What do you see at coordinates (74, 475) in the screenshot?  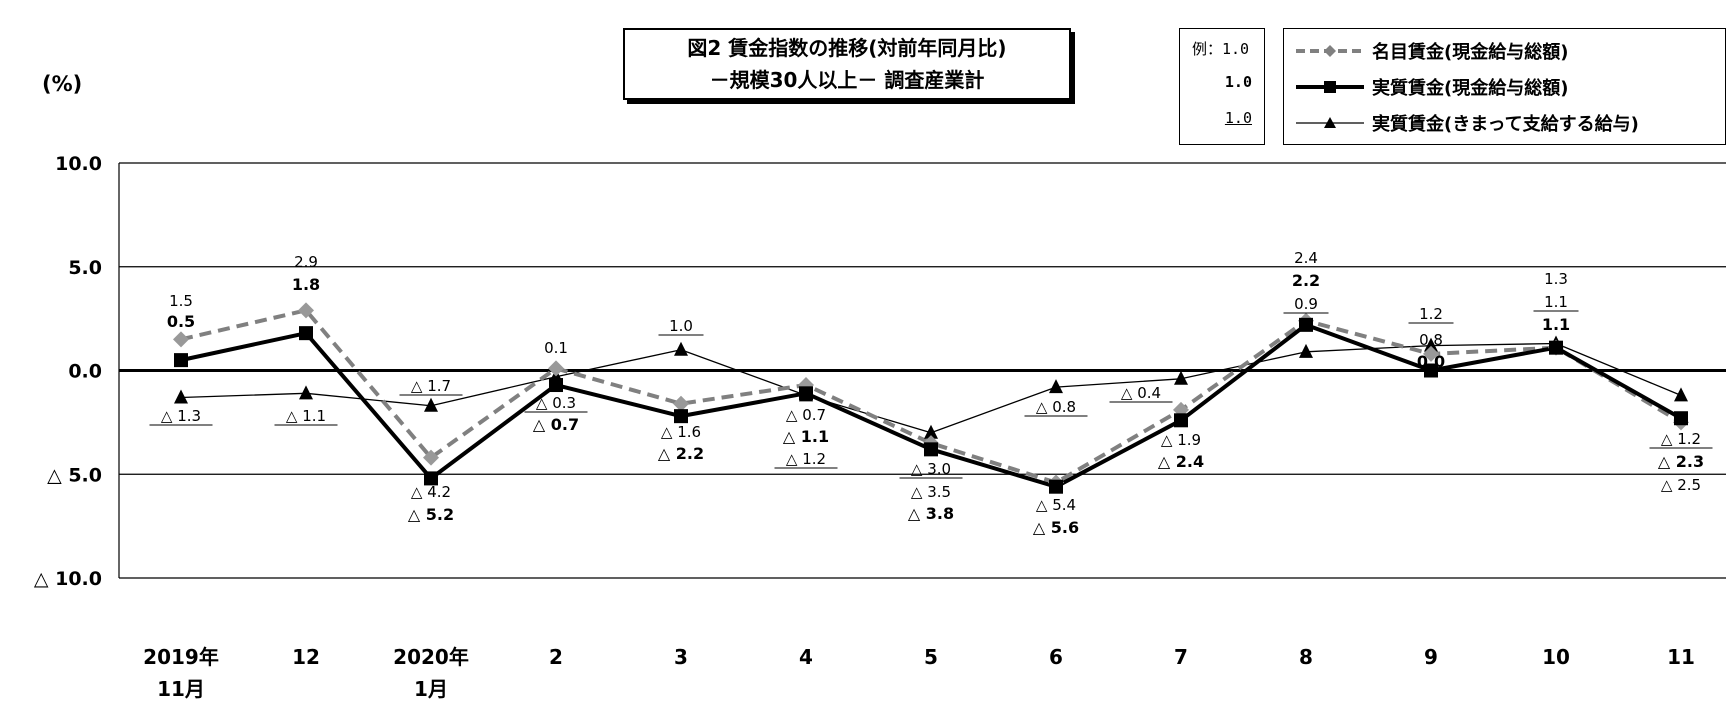 I see `y-tick-label: △ 5.0` at bounding box center [74, 475].